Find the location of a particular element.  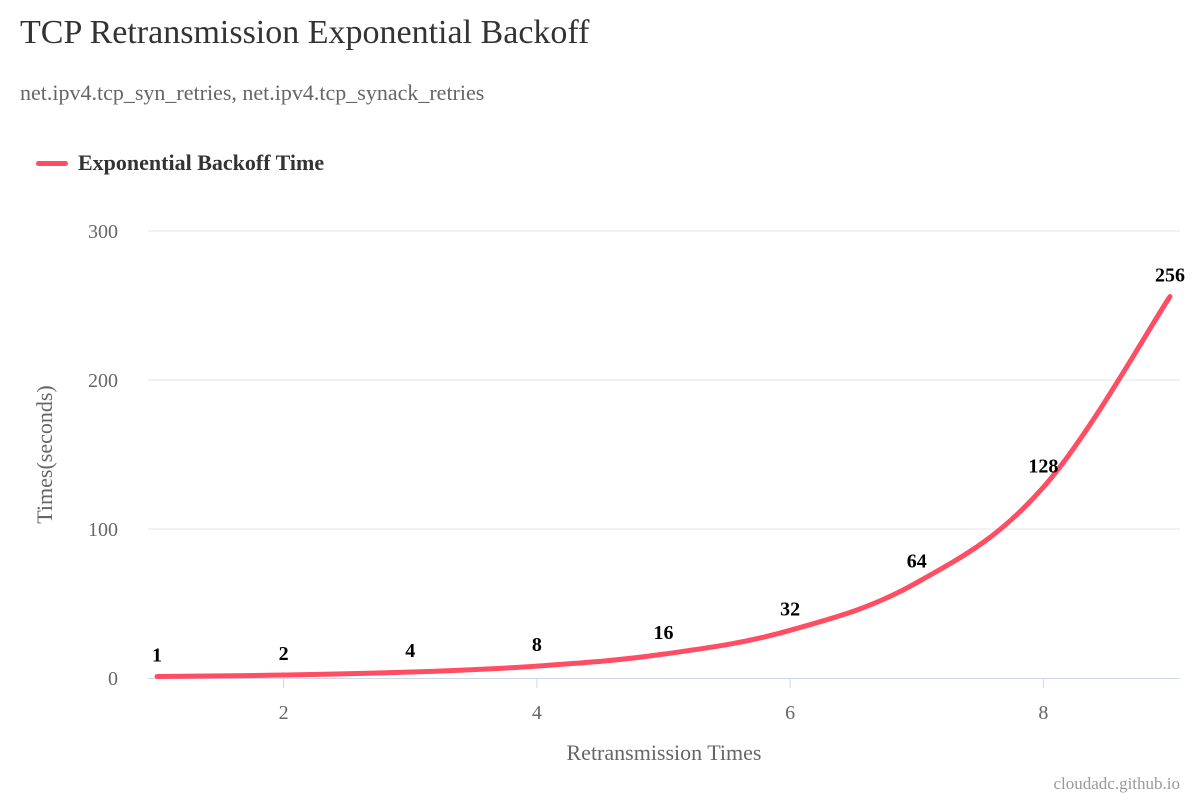

legend-item: Exponential Backoff Time is located at coordinates (180, 163).